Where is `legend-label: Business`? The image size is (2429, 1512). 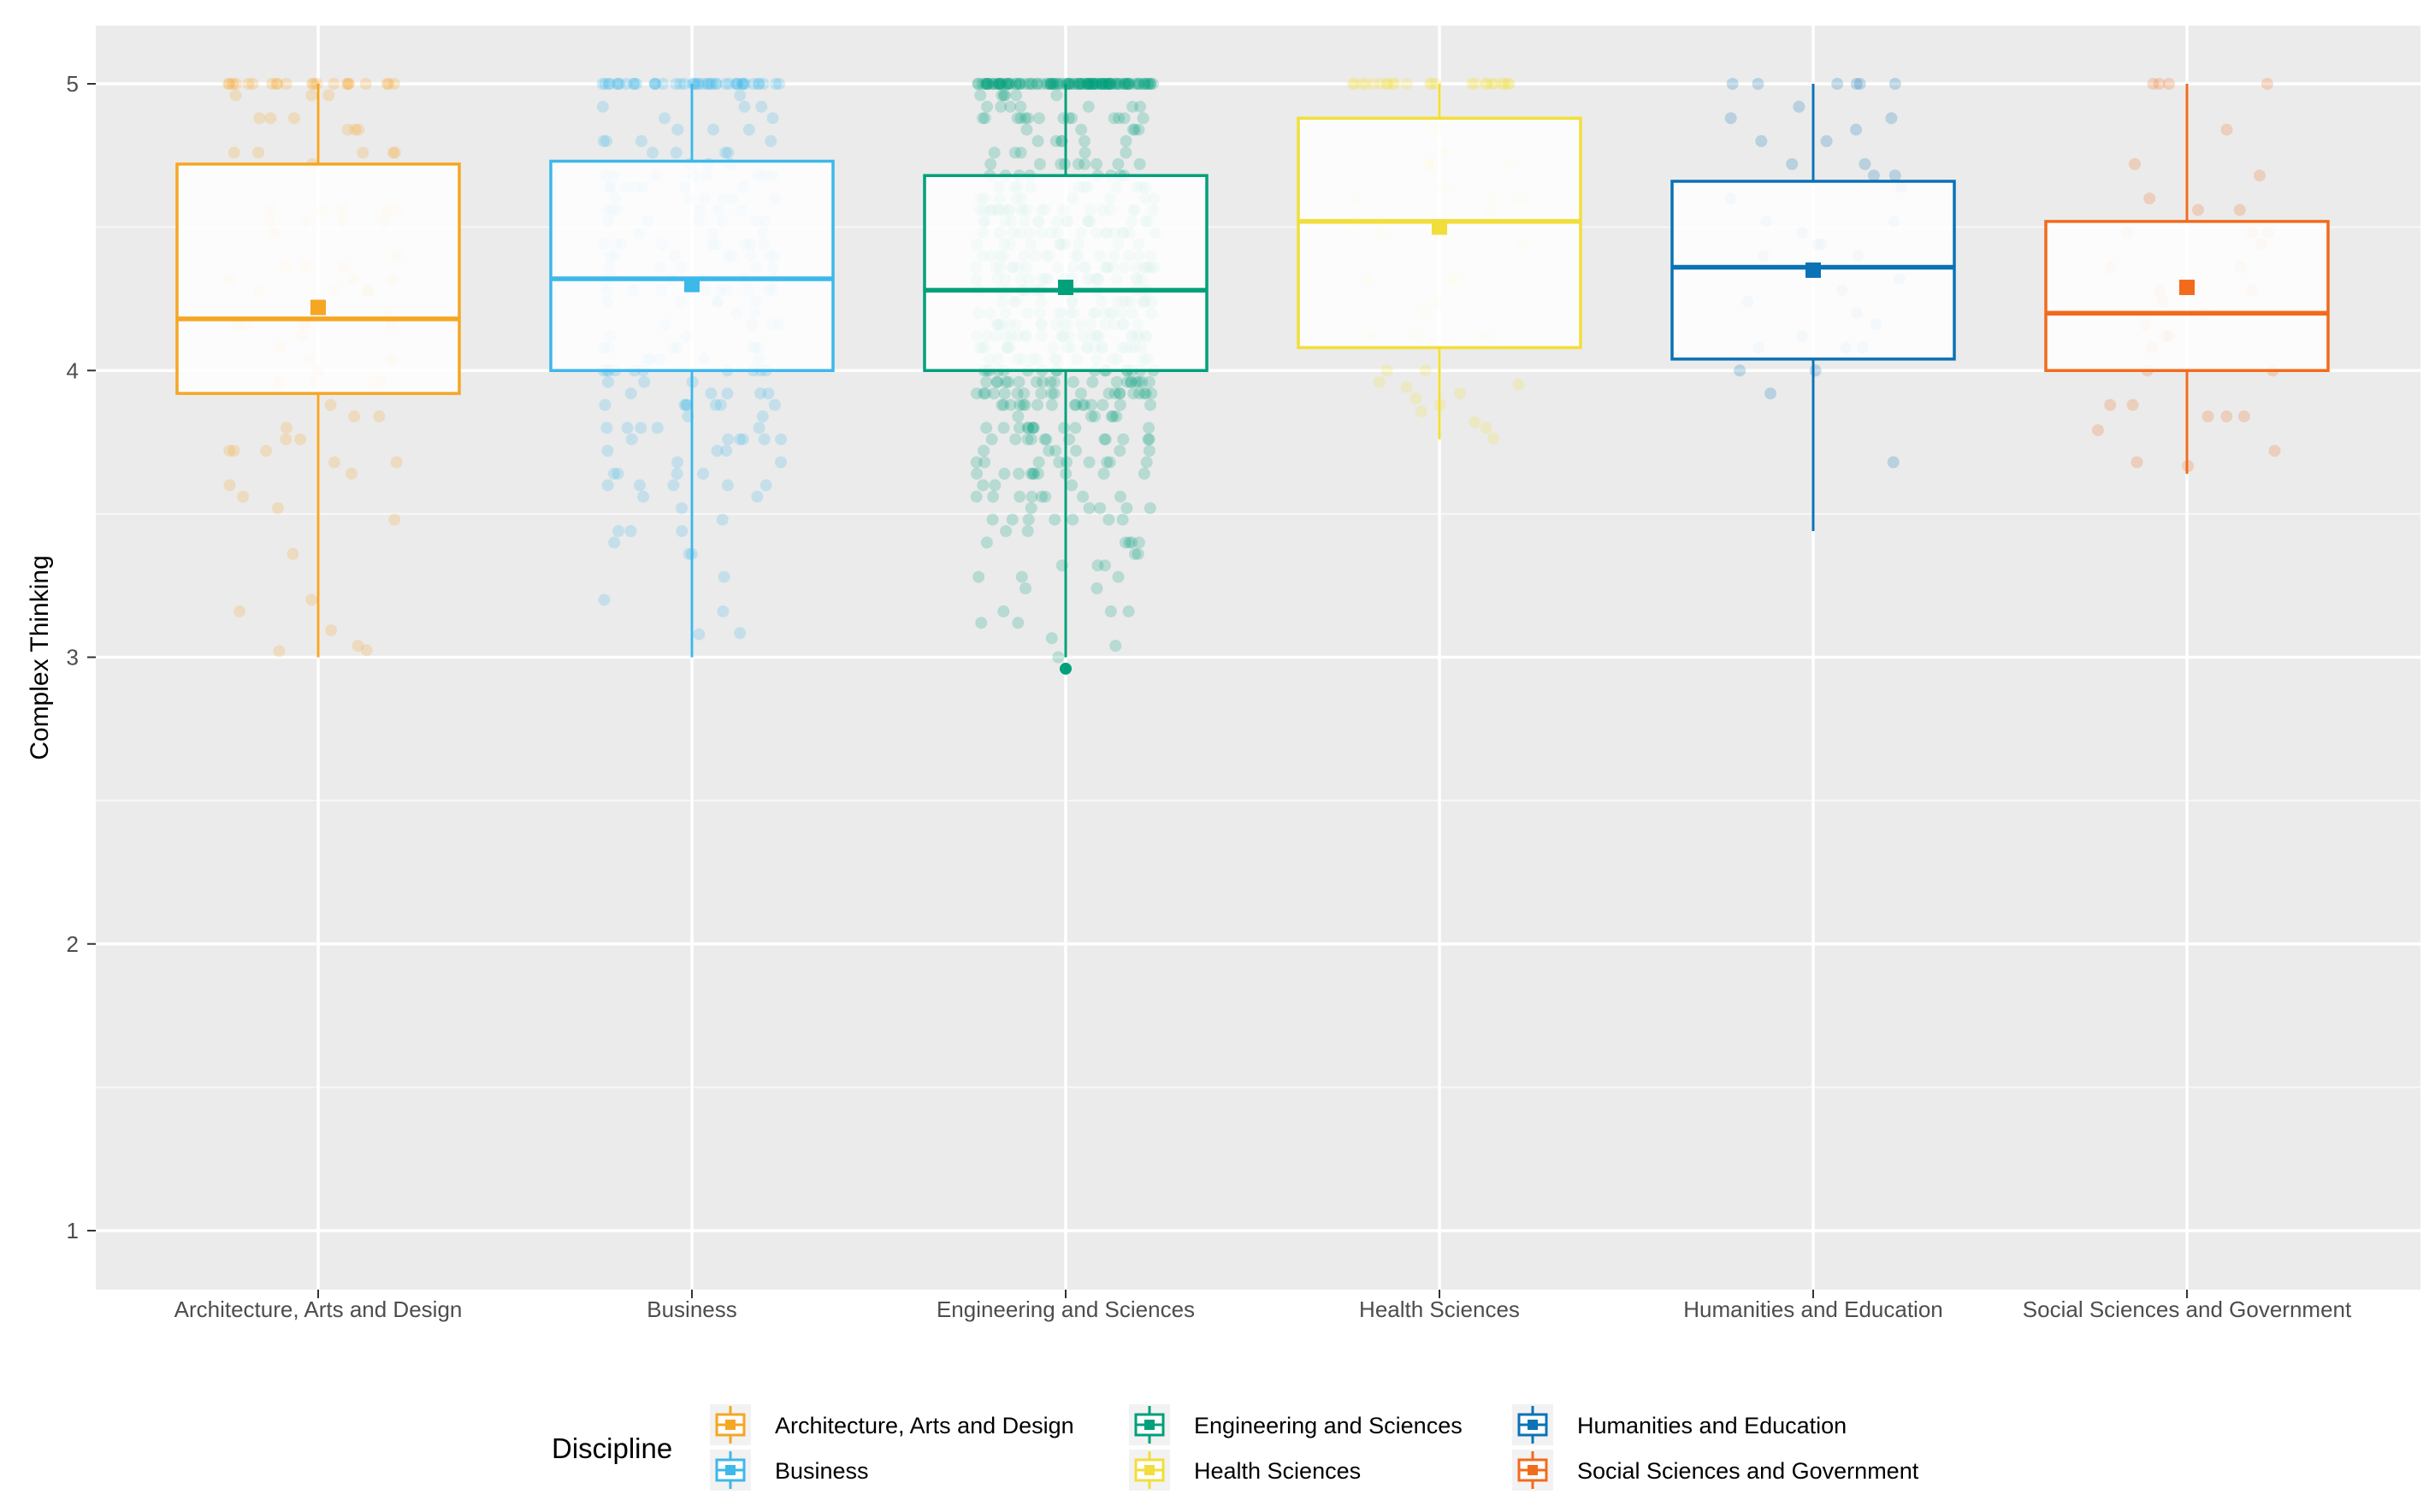 legend-label: Business is located at coordinates (822, 1471).